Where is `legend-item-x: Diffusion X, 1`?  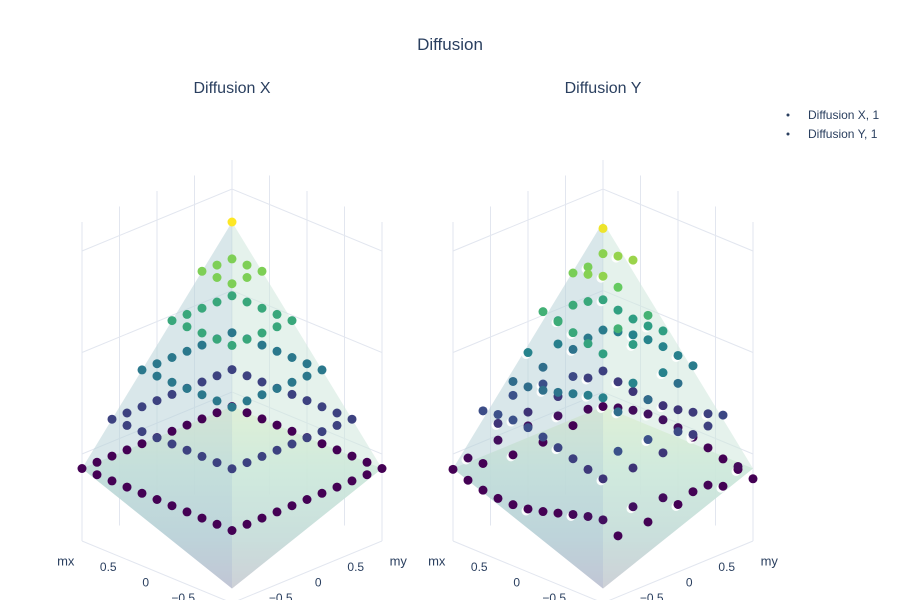 legend-item-x: Diffusion X, 1 is located at coordinates (833, 115).